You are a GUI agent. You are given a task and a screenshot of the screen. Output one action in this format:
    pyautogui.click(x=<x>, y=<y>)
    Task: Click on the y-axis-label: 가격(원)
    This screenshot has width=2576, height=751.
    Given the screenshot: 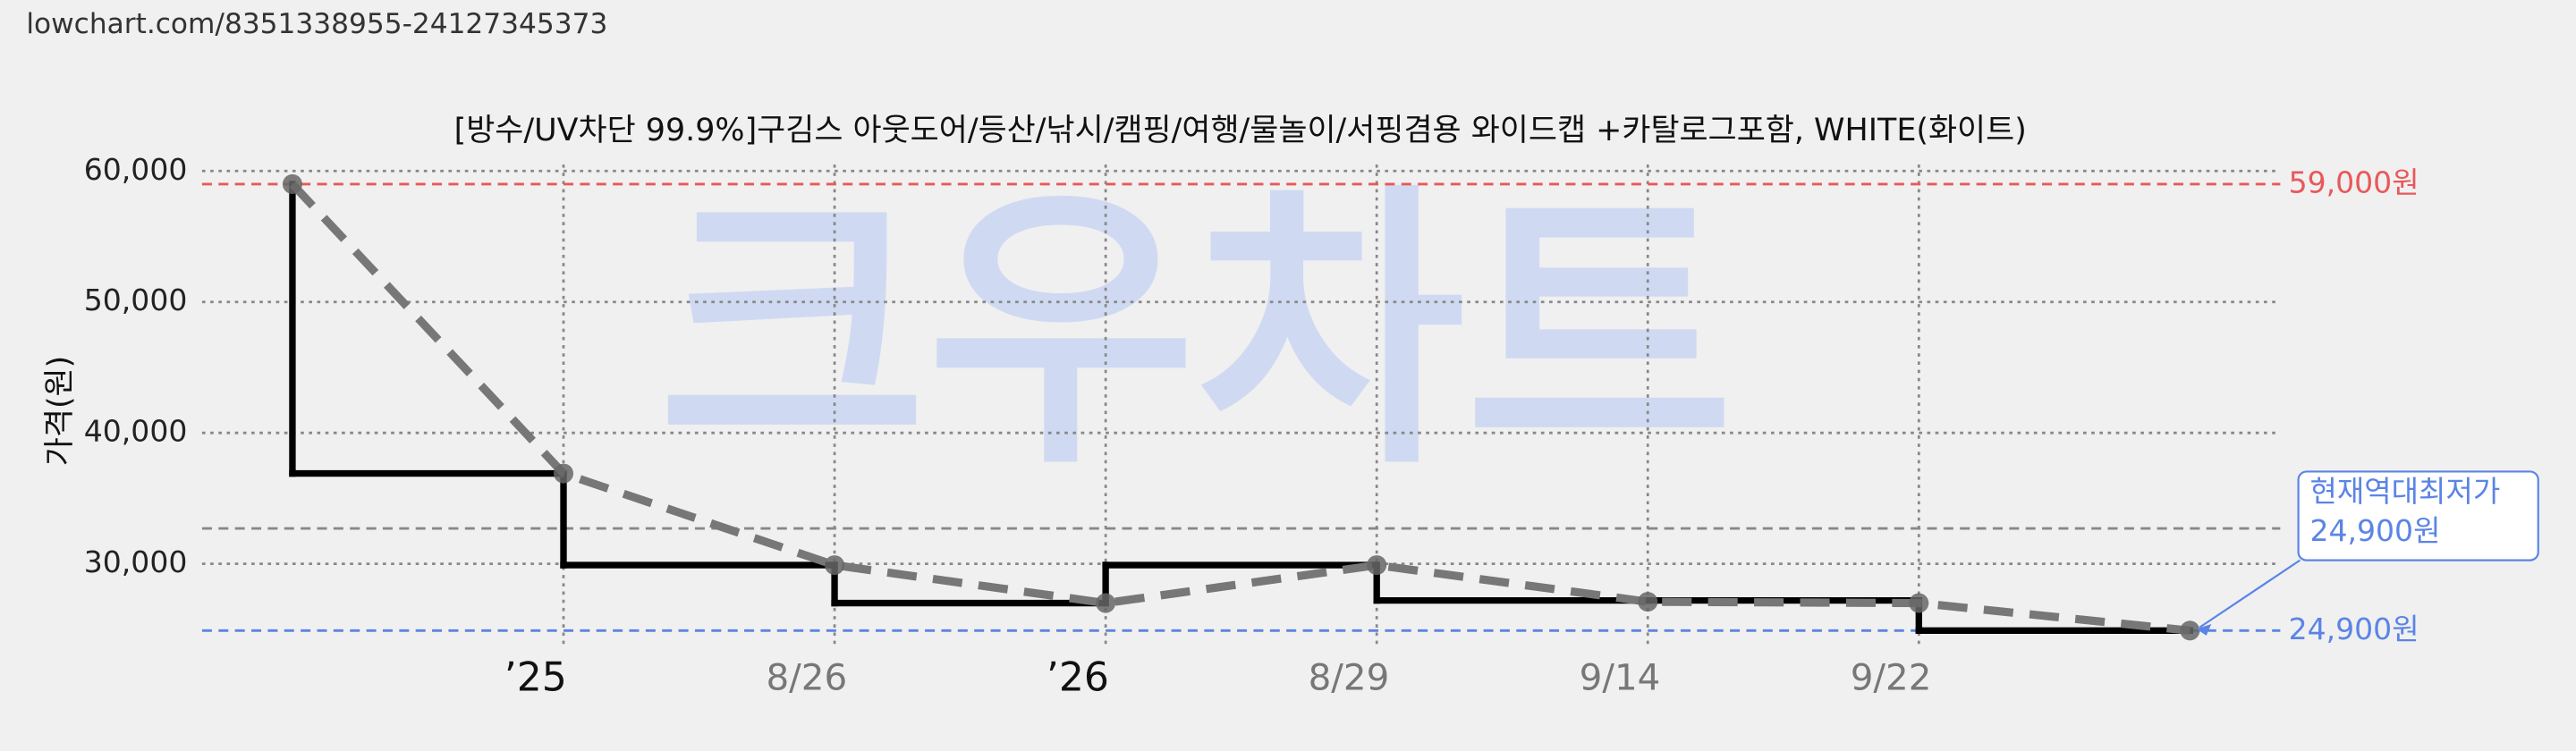 What is the action you would take?
    pyautogui.click(x=60, y=411)
    